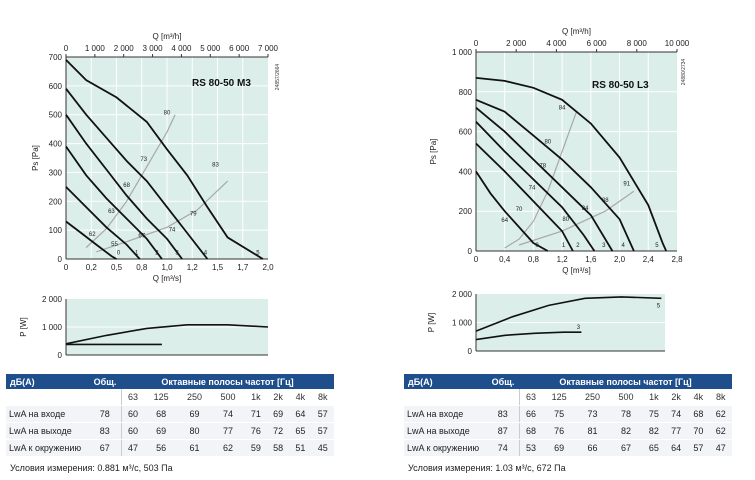 Image resolution: width=755 pixels, height=480 pixels. Describe the element at coordinates (626, 448) in the screenshot. I see `cell: 67` at that location.